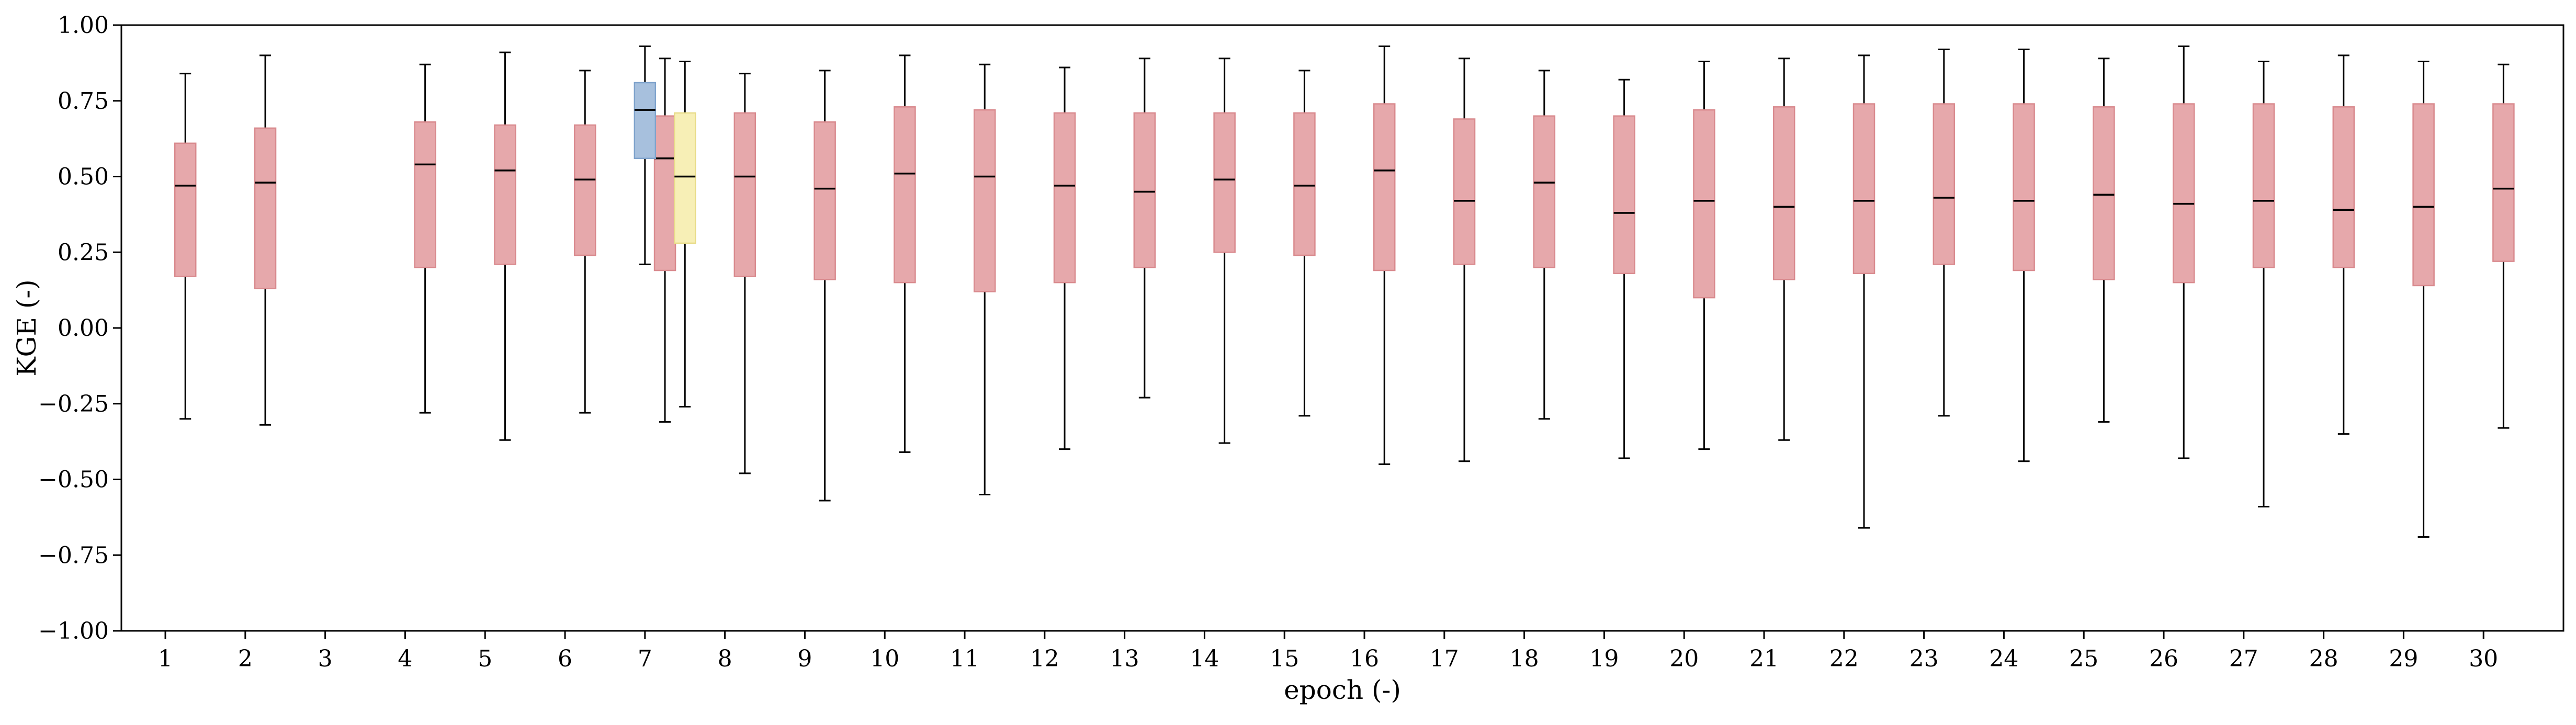 The width and height of the screenshot is (2576, 725). I want to click on y-tick-label: −1.00, so click(74, 631).